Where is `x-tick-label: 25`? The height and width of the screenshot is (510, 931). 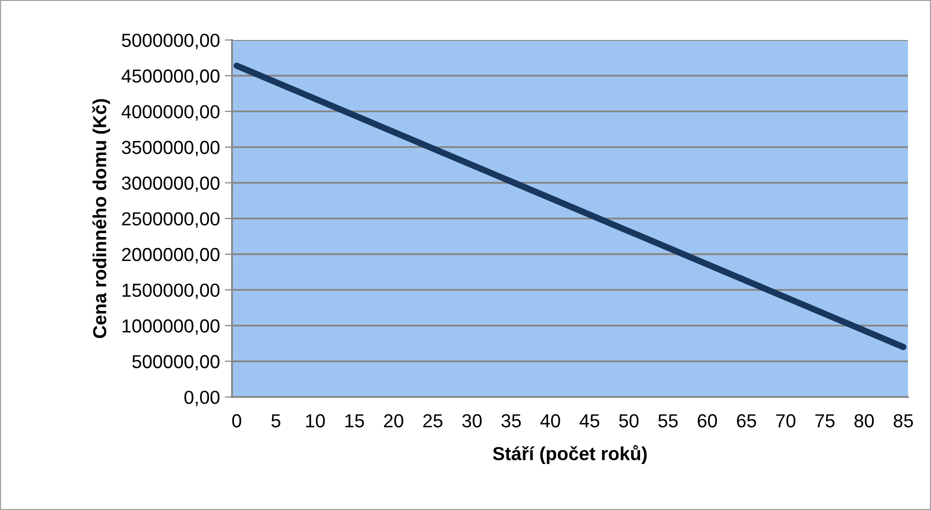 x-tick-label: 25 is located at coordinates (432, 421).